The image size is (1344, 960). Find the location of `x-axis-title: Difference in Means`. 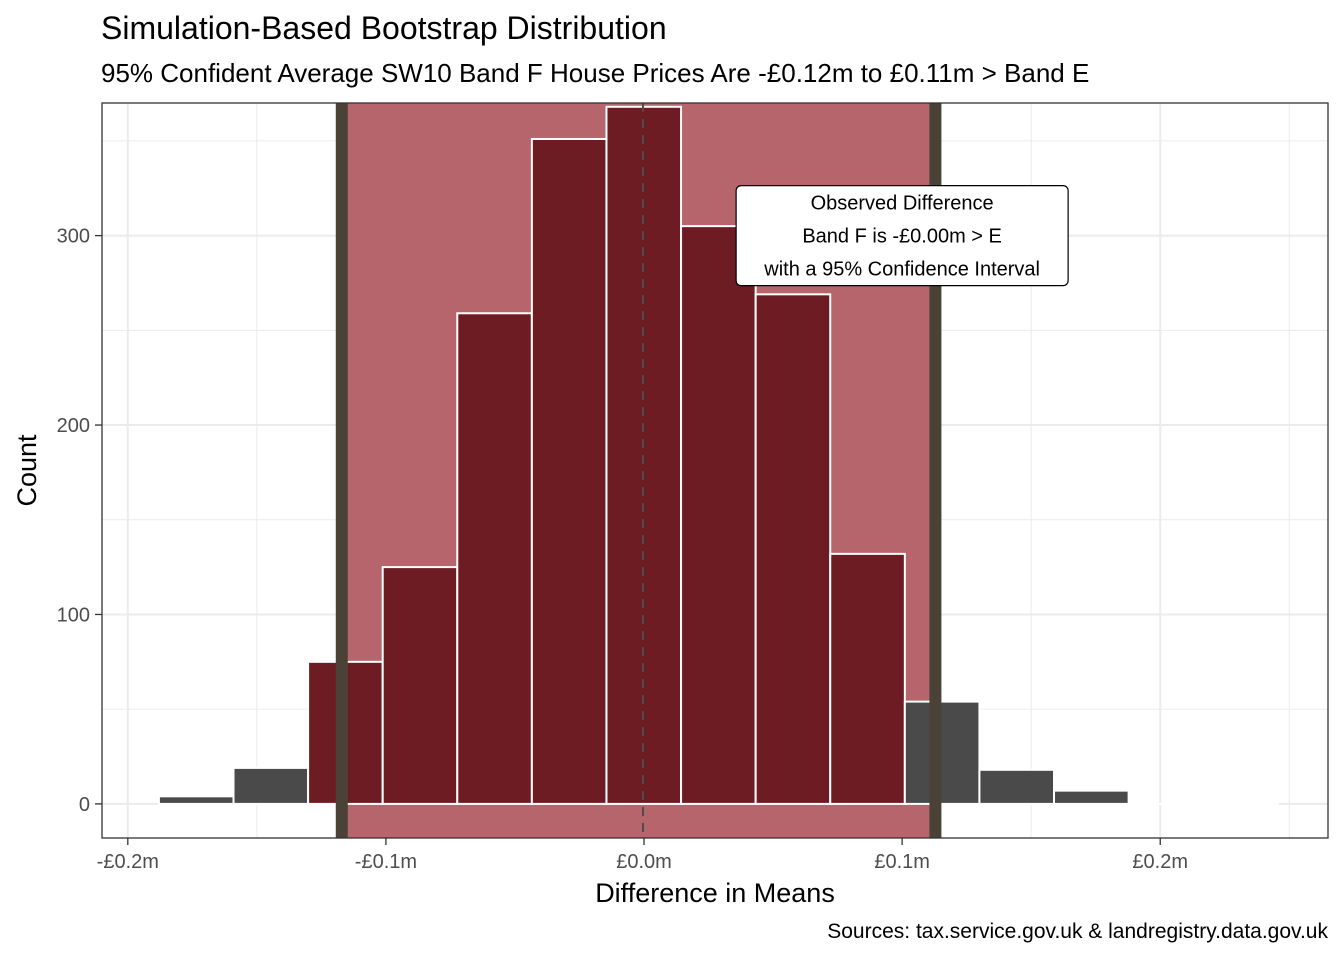

x-axis-title: Difference in Means is located at coordinates (715, 893).